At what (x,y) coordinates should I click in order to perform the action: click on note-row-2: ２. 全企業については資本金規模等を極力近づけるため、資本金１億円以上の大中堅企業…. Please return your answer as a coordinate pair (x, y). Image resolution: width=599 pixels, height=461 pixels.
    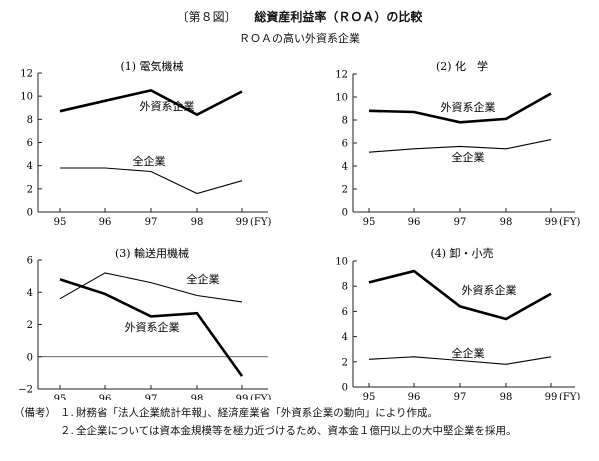
    Looking at the image, I should click on (265, 431).